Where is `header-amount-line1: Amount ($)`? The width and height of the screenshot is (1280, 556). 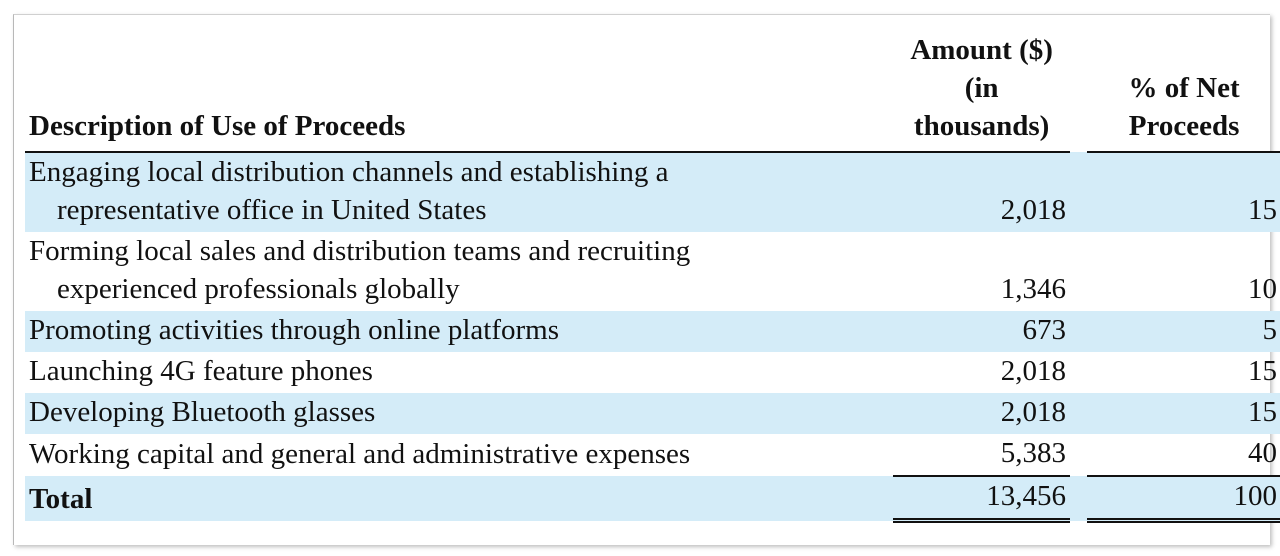 header-amount-line1: Amount ($) is located at coordinates (981, 50).